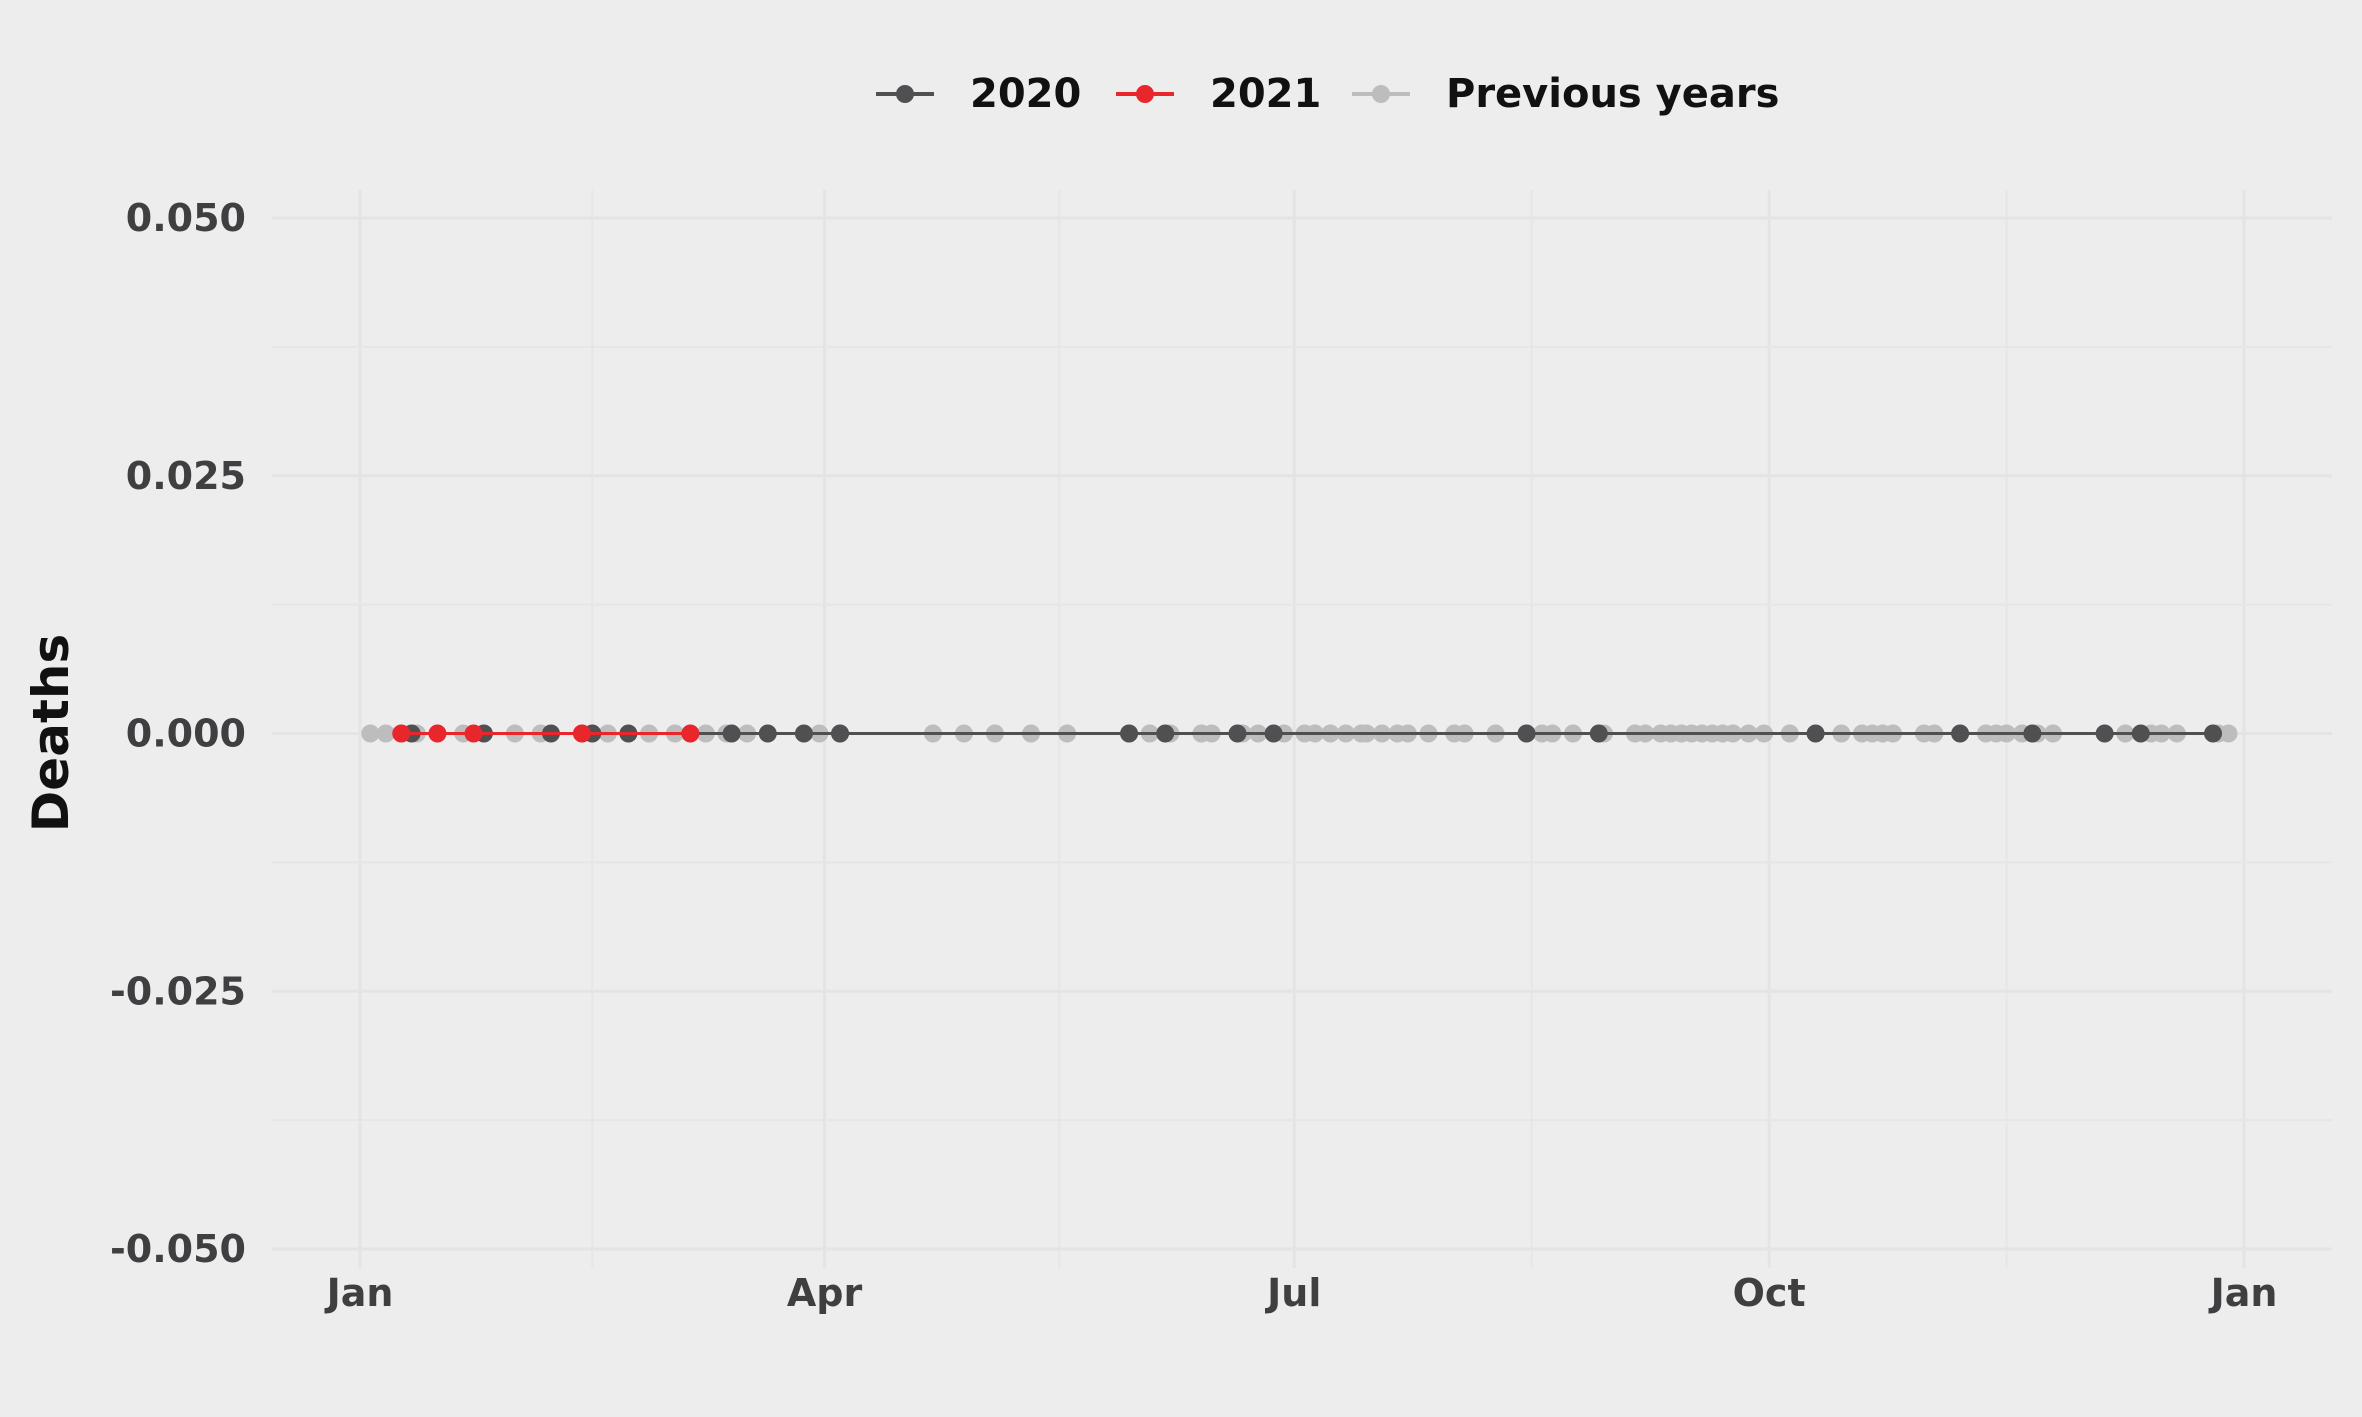 The width and height of the screenshot is (2362, 1417). What do you see at coordinates (1612, 94) in the screenshot?
I see `legend-label: Previous years` at bounding box center [1612, 94].